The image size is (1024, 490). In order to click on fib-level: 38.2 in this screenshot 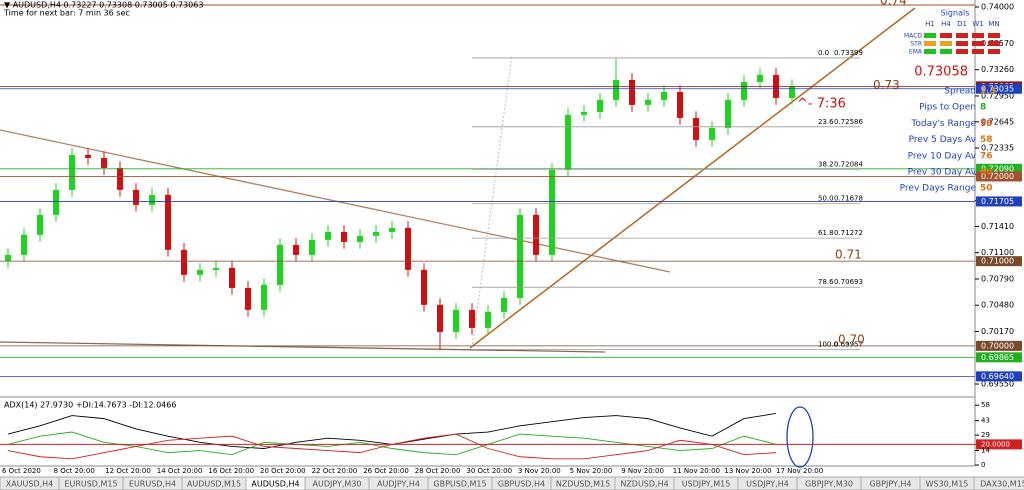, I will do `click(826, 164)`.